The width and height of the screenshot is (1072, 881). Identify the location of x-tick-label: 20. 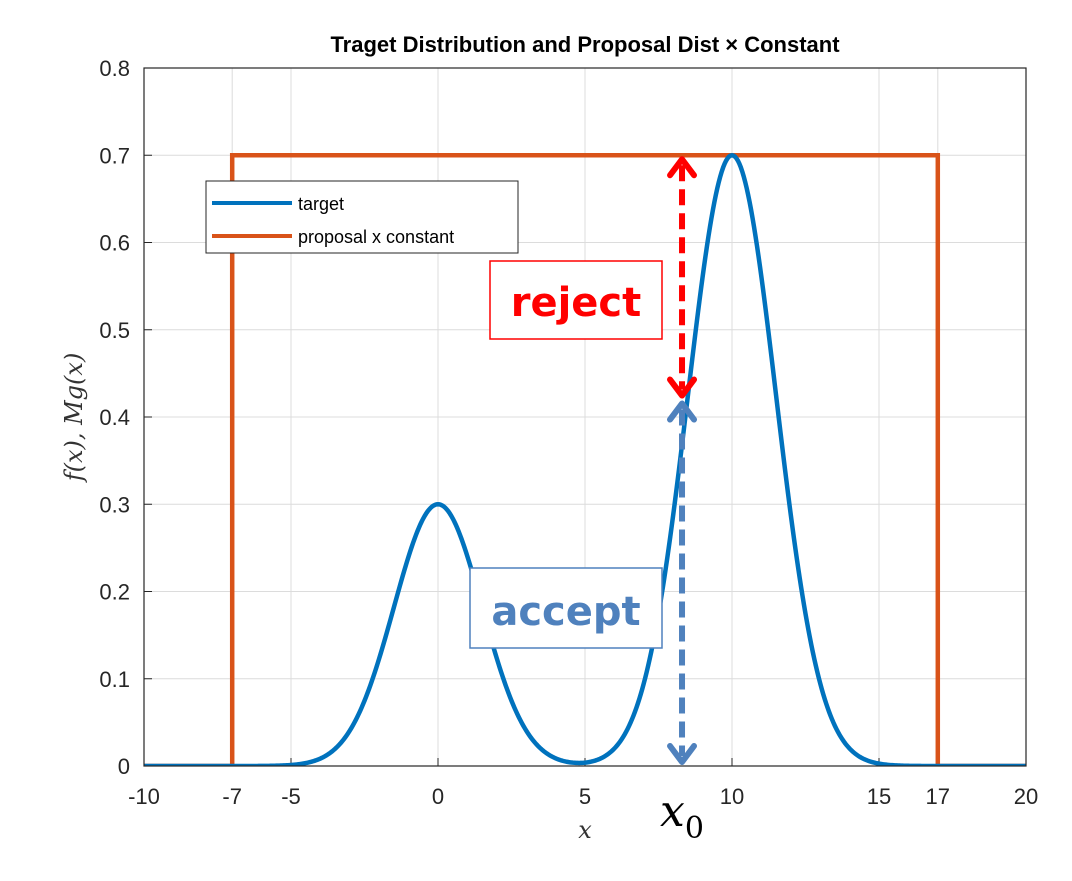
(1026, 796).